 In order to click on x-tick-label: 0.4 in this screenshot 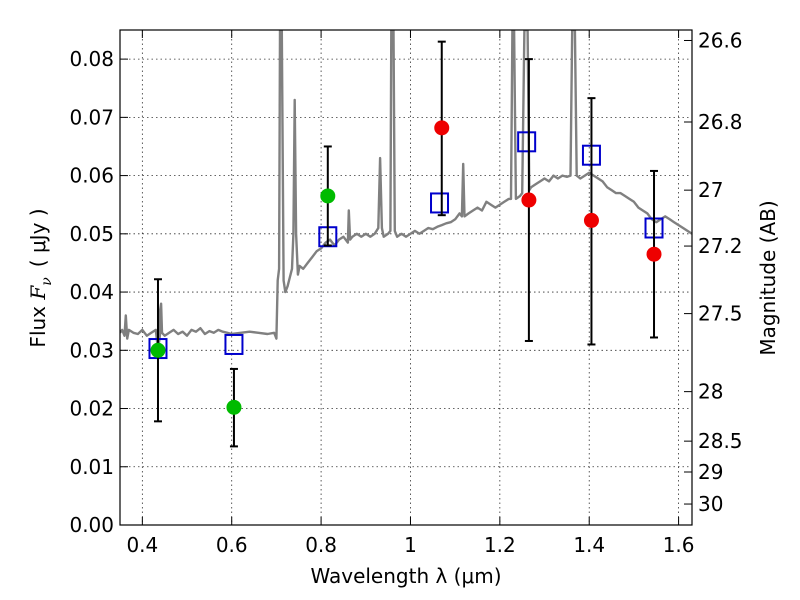, I will do `click(142, 545)`.